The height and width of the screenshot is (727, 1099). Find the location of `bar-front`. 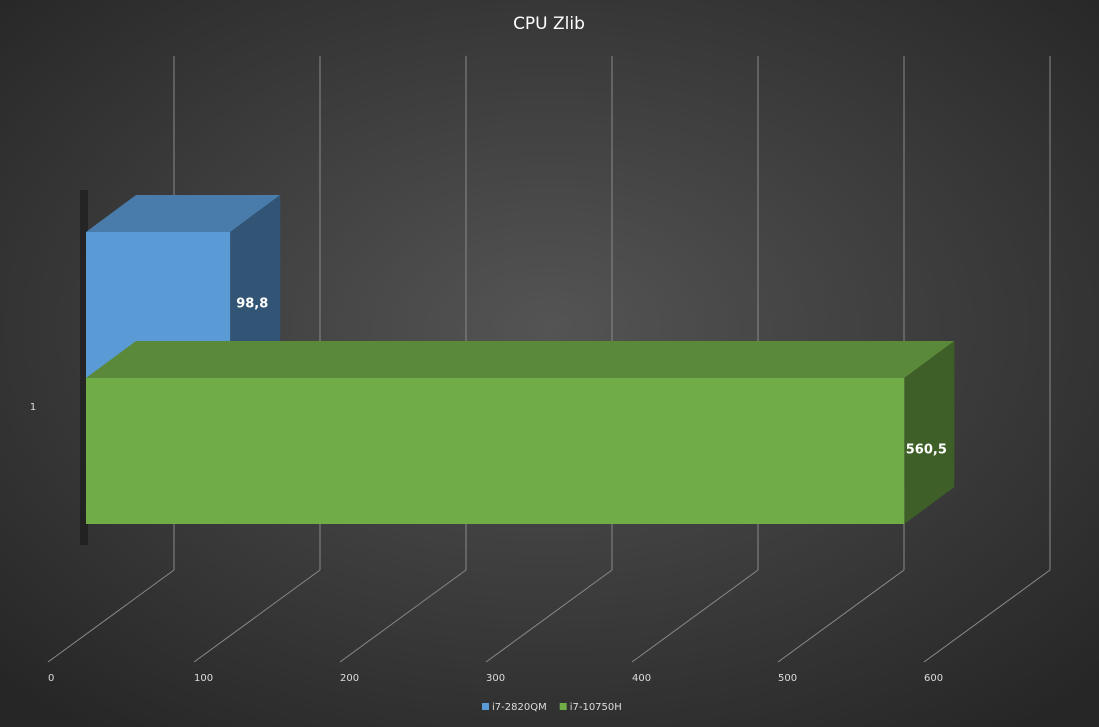

bar-front is located at coordinates (495, 451).